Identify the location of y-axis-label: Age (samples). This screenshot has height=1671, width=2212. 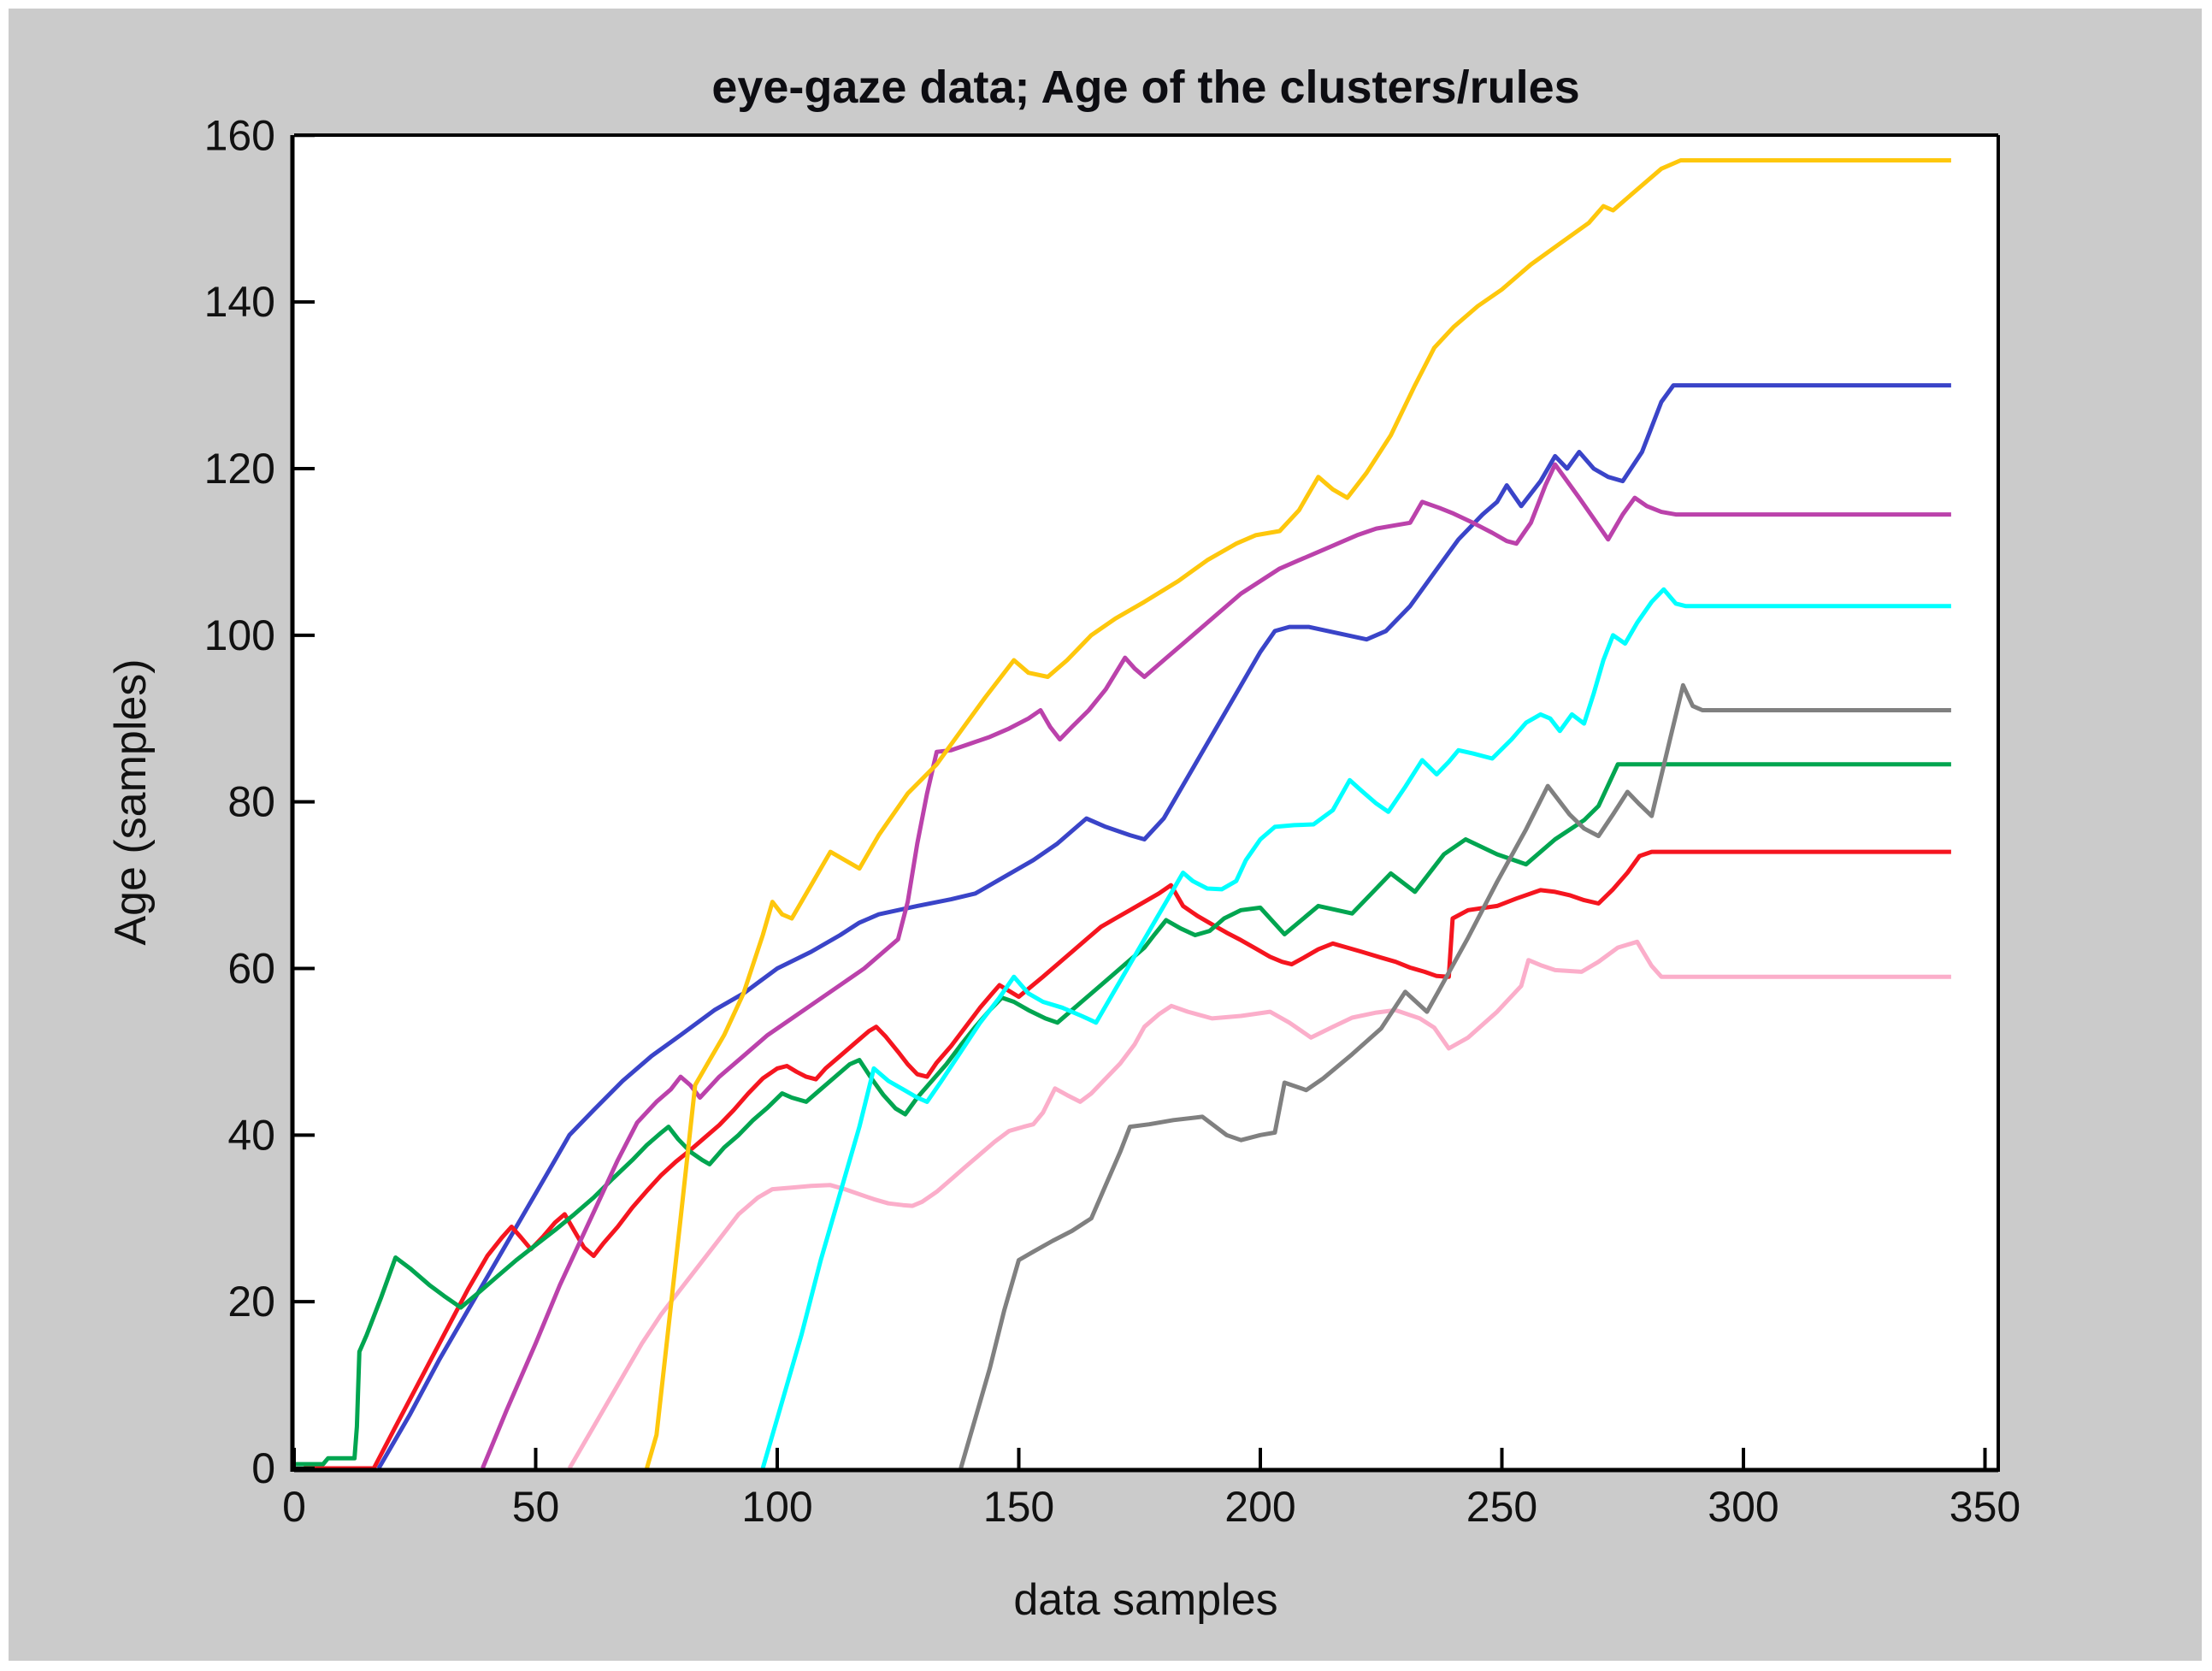
(131, 801).